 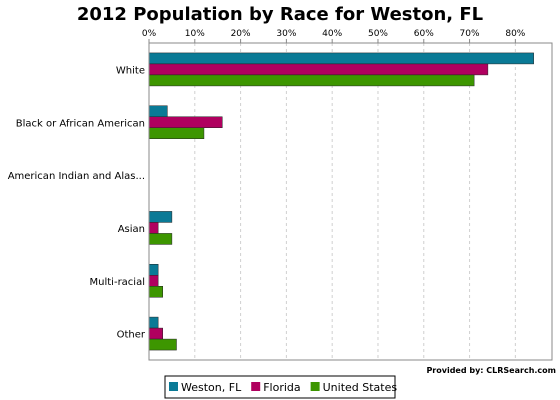 I want to click on legend-box, so click(x=280, y=387).